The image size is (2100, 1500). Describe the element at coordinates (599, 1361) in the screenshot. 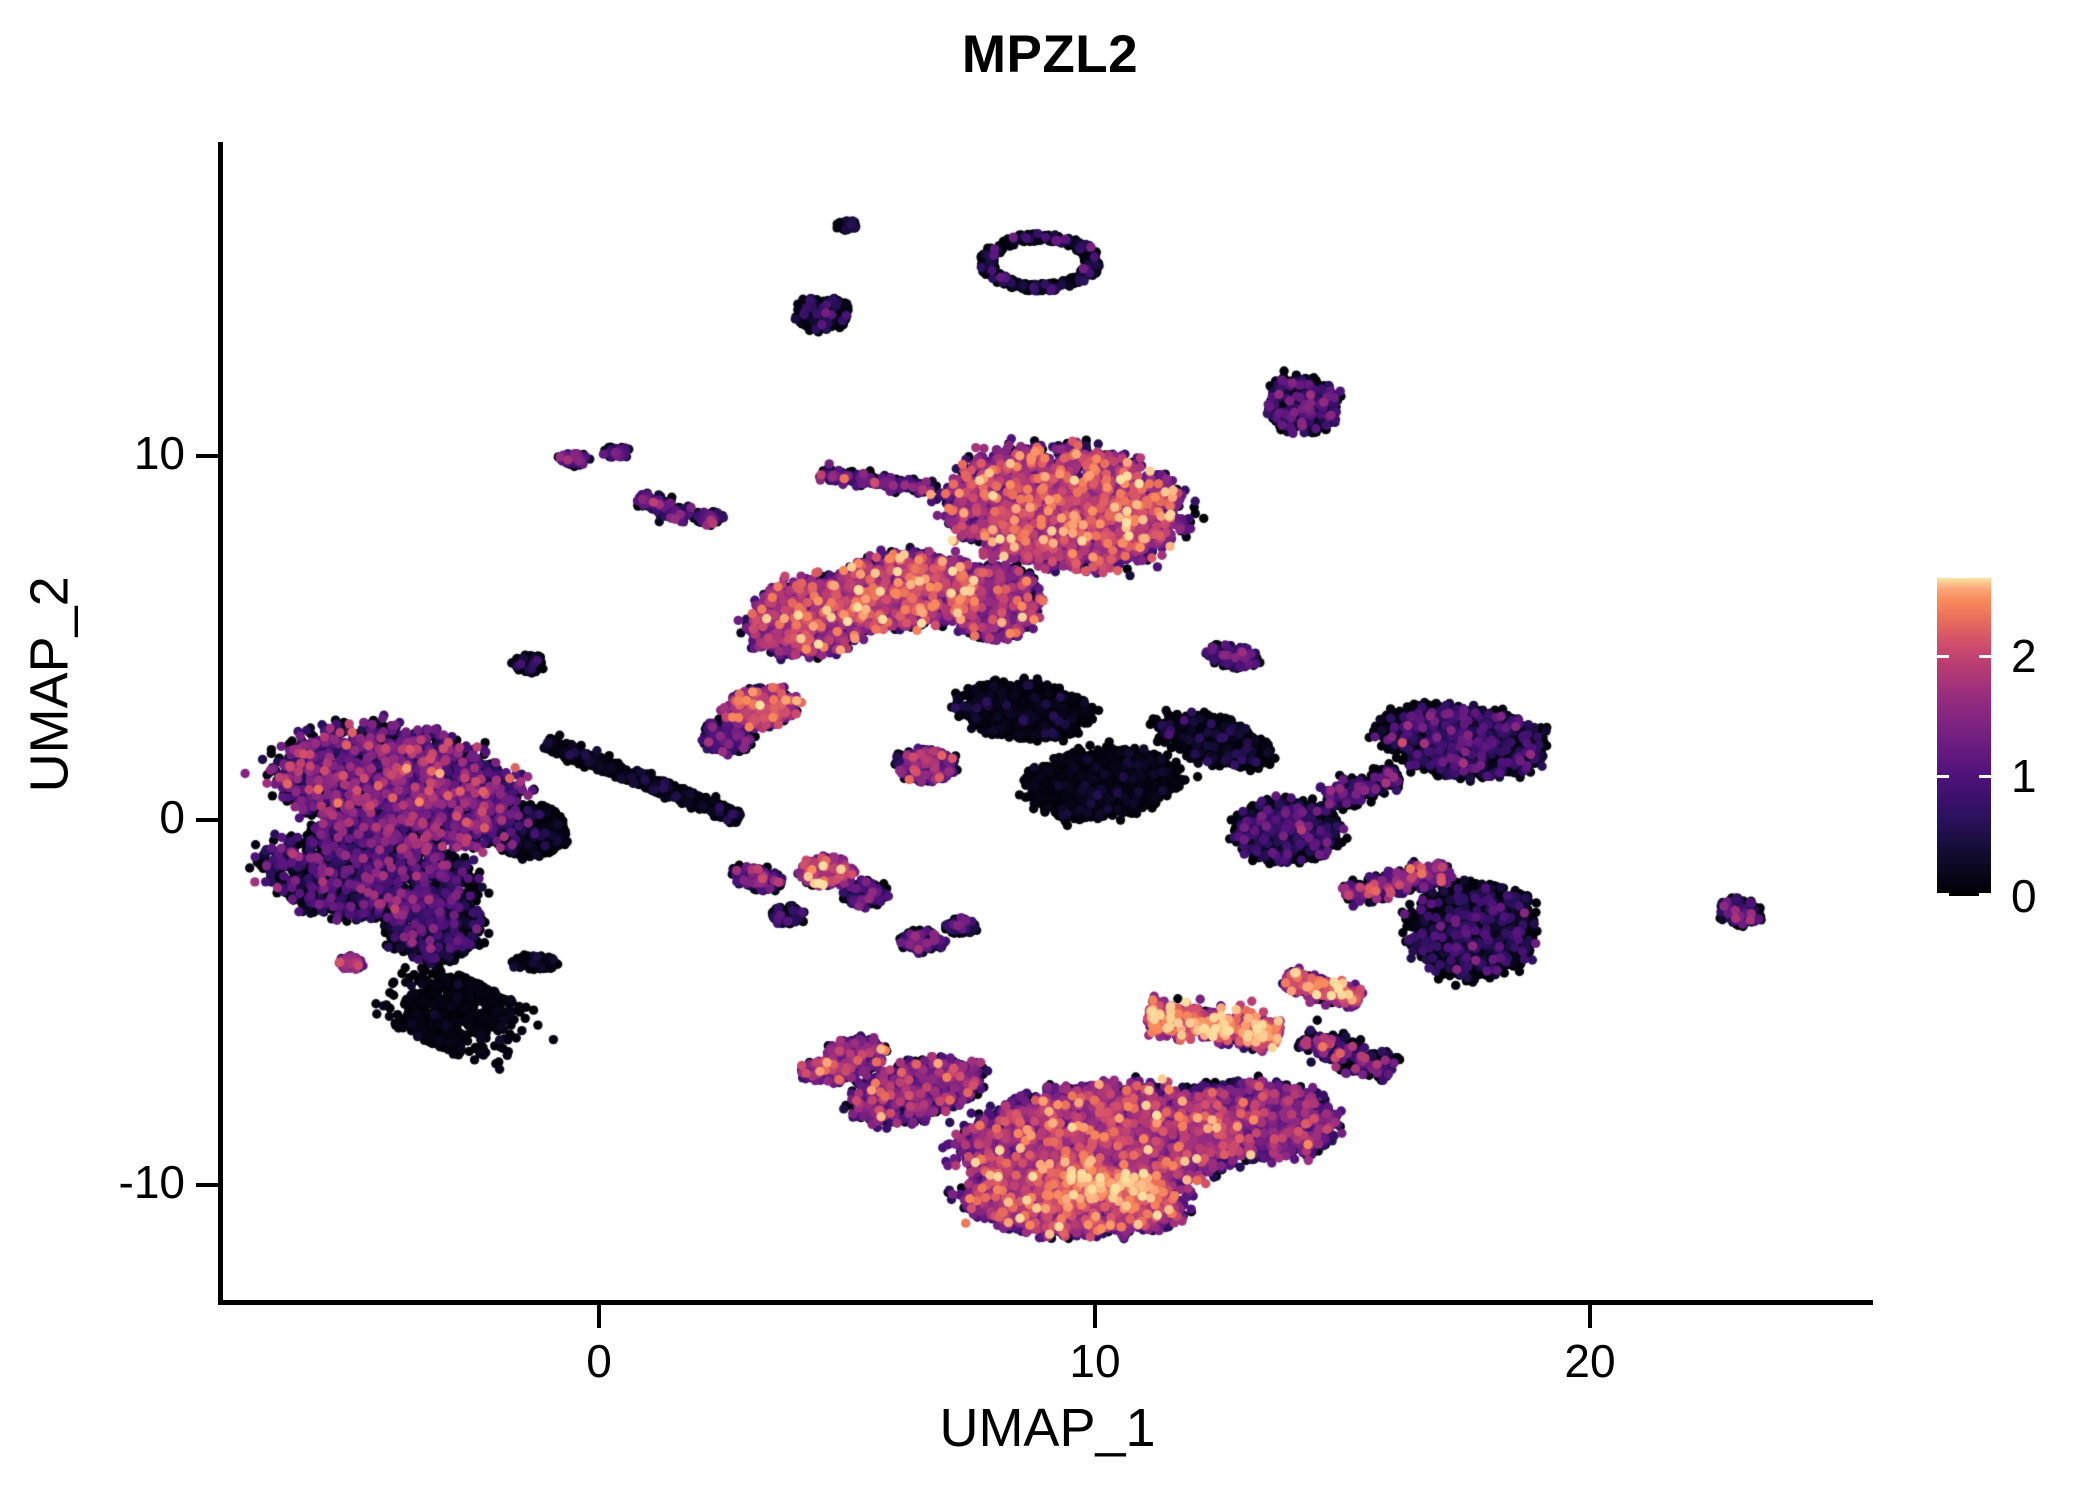

I see `x-axis-ticklabel-0: 0` at that location.